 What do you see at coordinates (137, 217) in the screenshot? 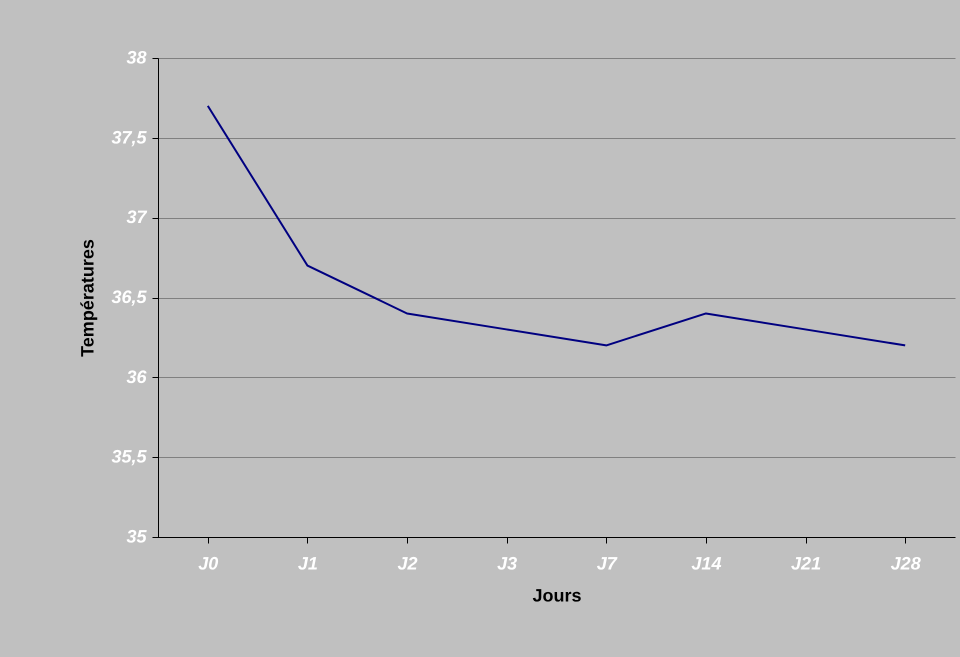
I see `y-tick-label: 37` at bounding box center [137, 217].